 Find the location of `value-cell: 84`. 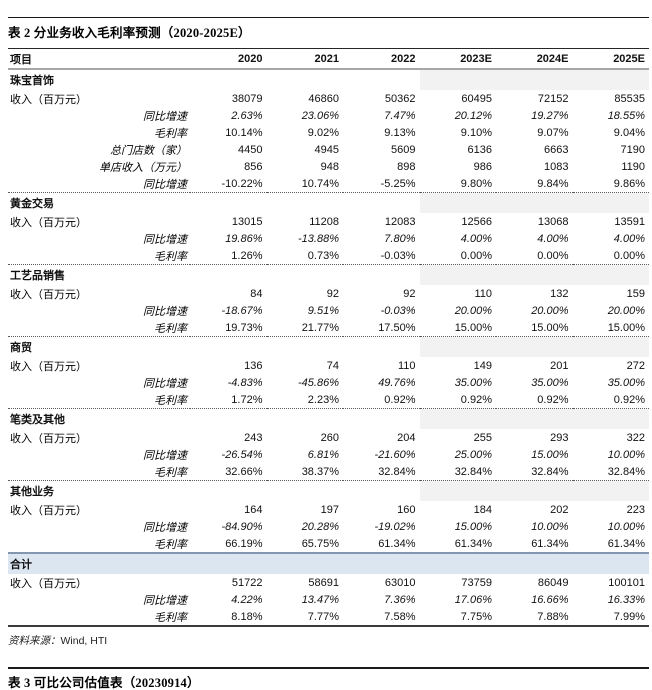

value-cell: 84 is located at coordinates (256, 293).